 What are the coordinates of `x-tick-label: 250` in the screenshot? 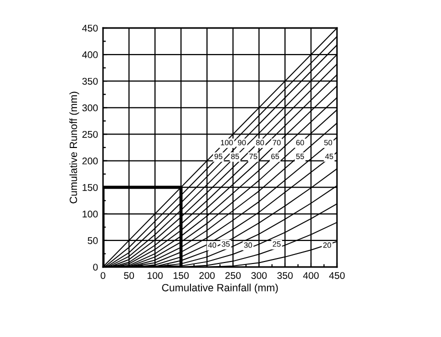 It's located at (233, 275).